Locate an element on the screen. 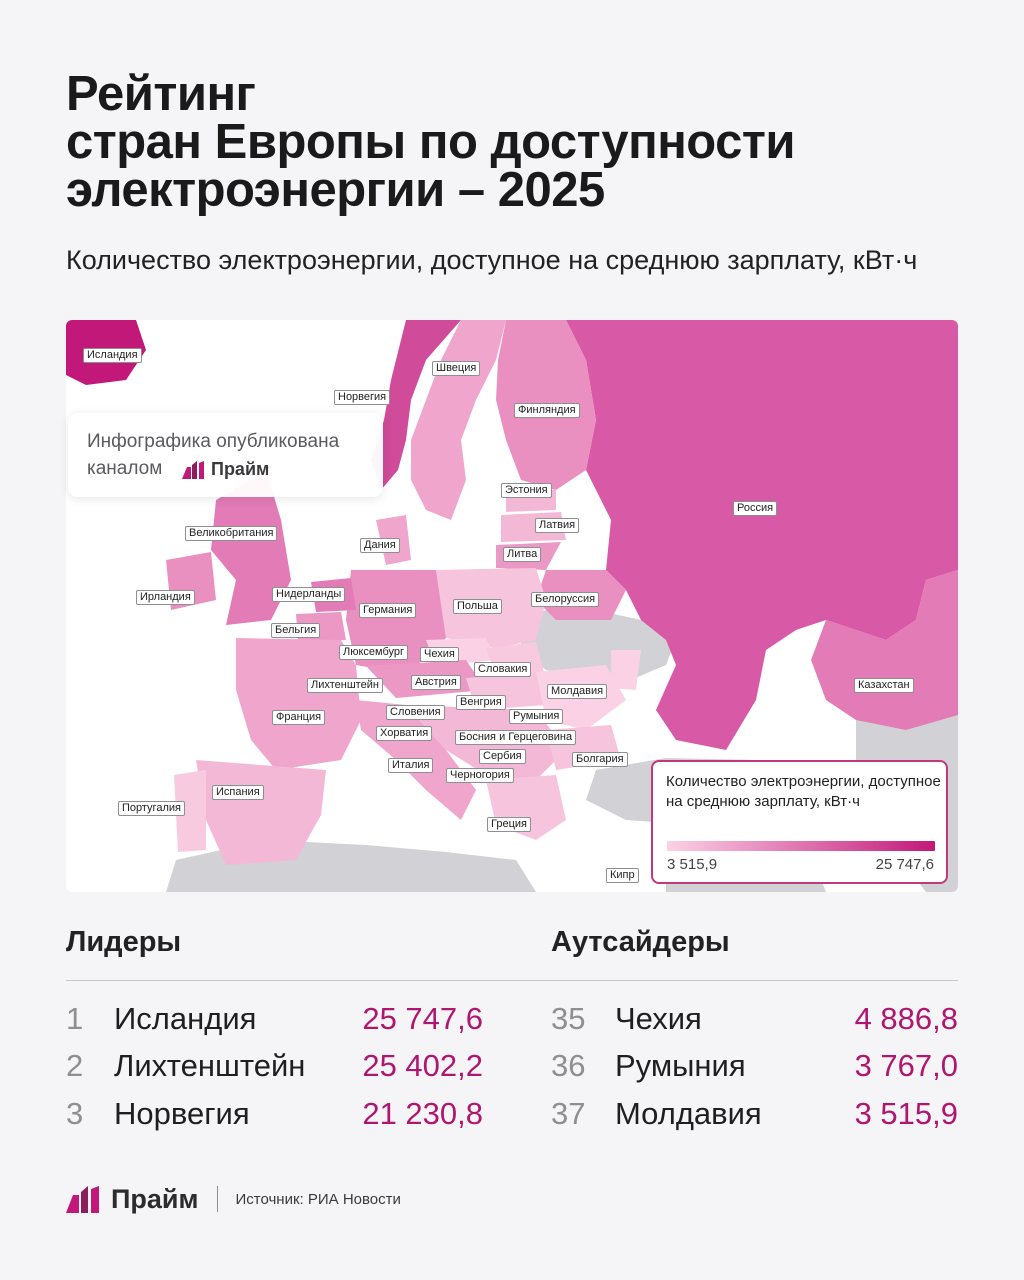 This screenshot has width=1024, height=1280. leader-value: 21 230,8 is located at coordinates (422, 1113).